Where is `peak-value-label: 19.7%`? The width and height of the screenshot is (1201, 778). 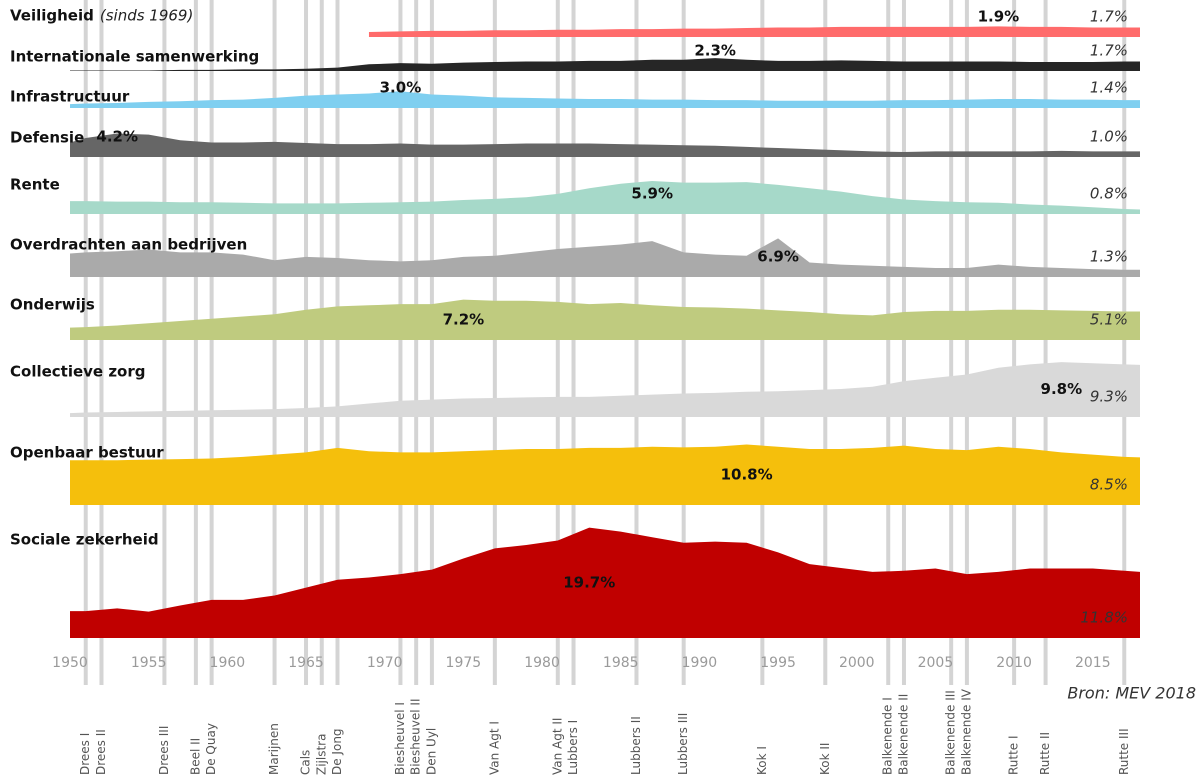
peak-value-label: 19.7% is located at coordinates (589, 582).